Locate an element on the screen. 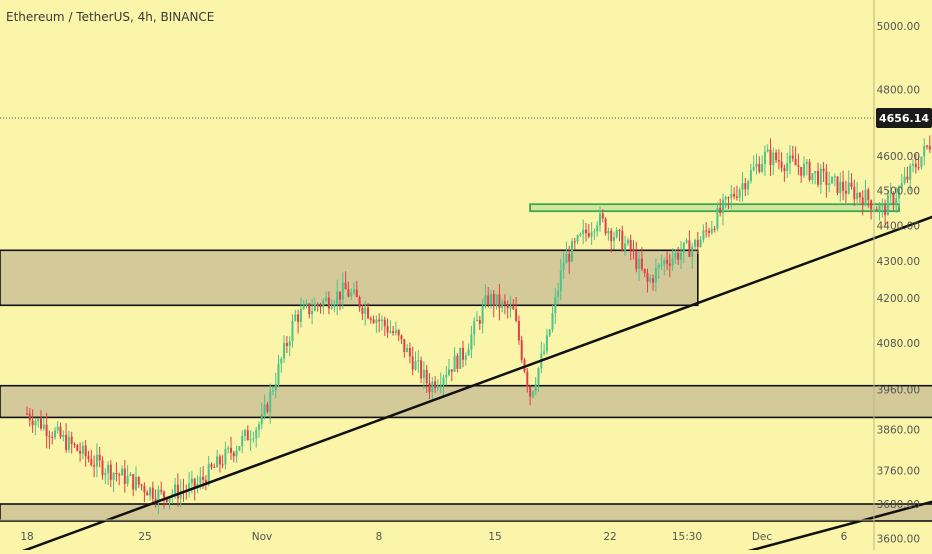 This screenshot has width=932, height=554. price-tick-label: 4200.00 is located at coordinates (898, 299).